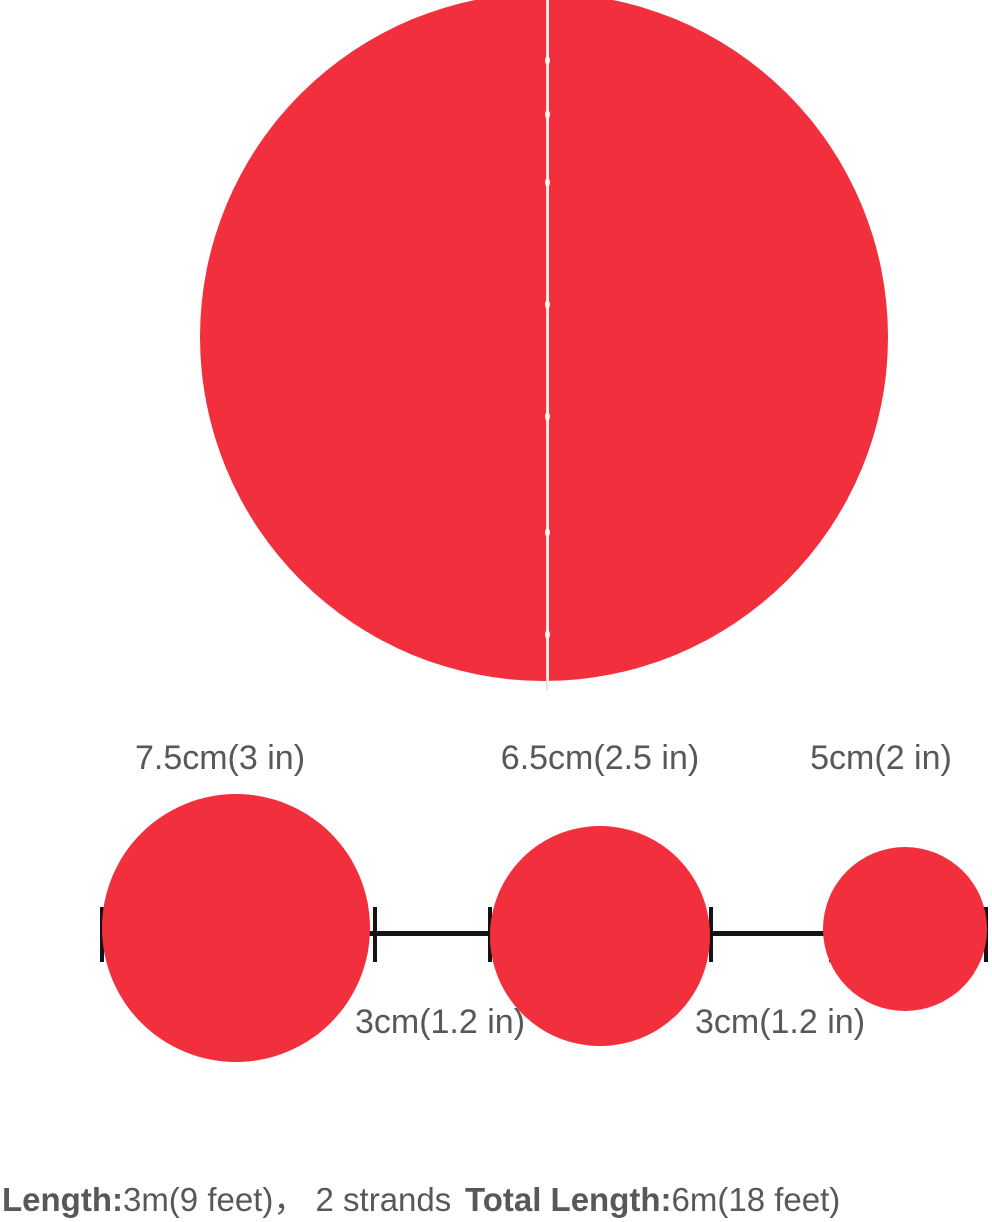  Describe the element at coordinates (756, 1199) in the screenshot. I see `total-length-spec-value: 6m(18 feet)` at that location.